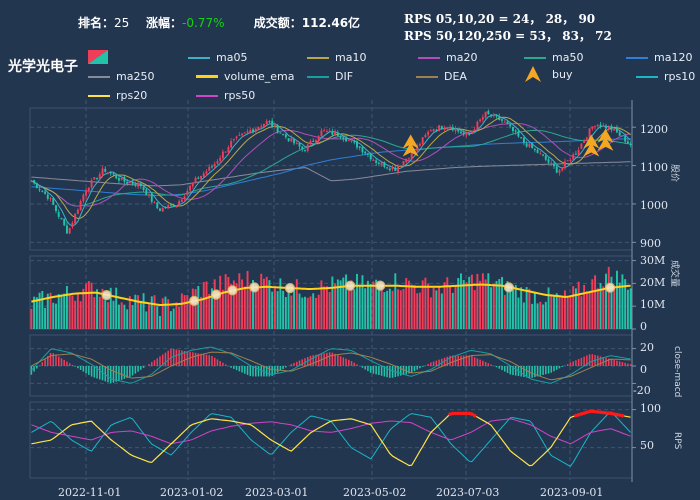  I want to click on legend-item-dea: DEA, so click(441, 76).